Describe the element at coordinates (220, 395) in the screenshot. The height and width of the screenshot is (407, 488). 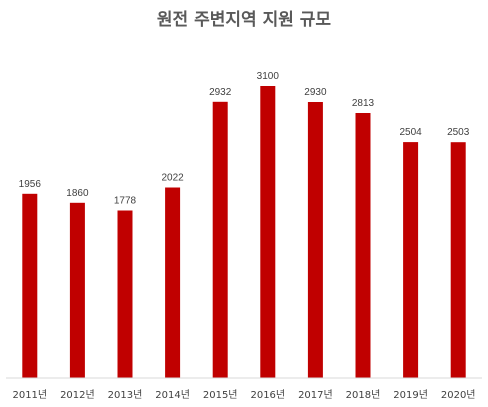
I see `x-tick-2015년: 2015년` at that location.